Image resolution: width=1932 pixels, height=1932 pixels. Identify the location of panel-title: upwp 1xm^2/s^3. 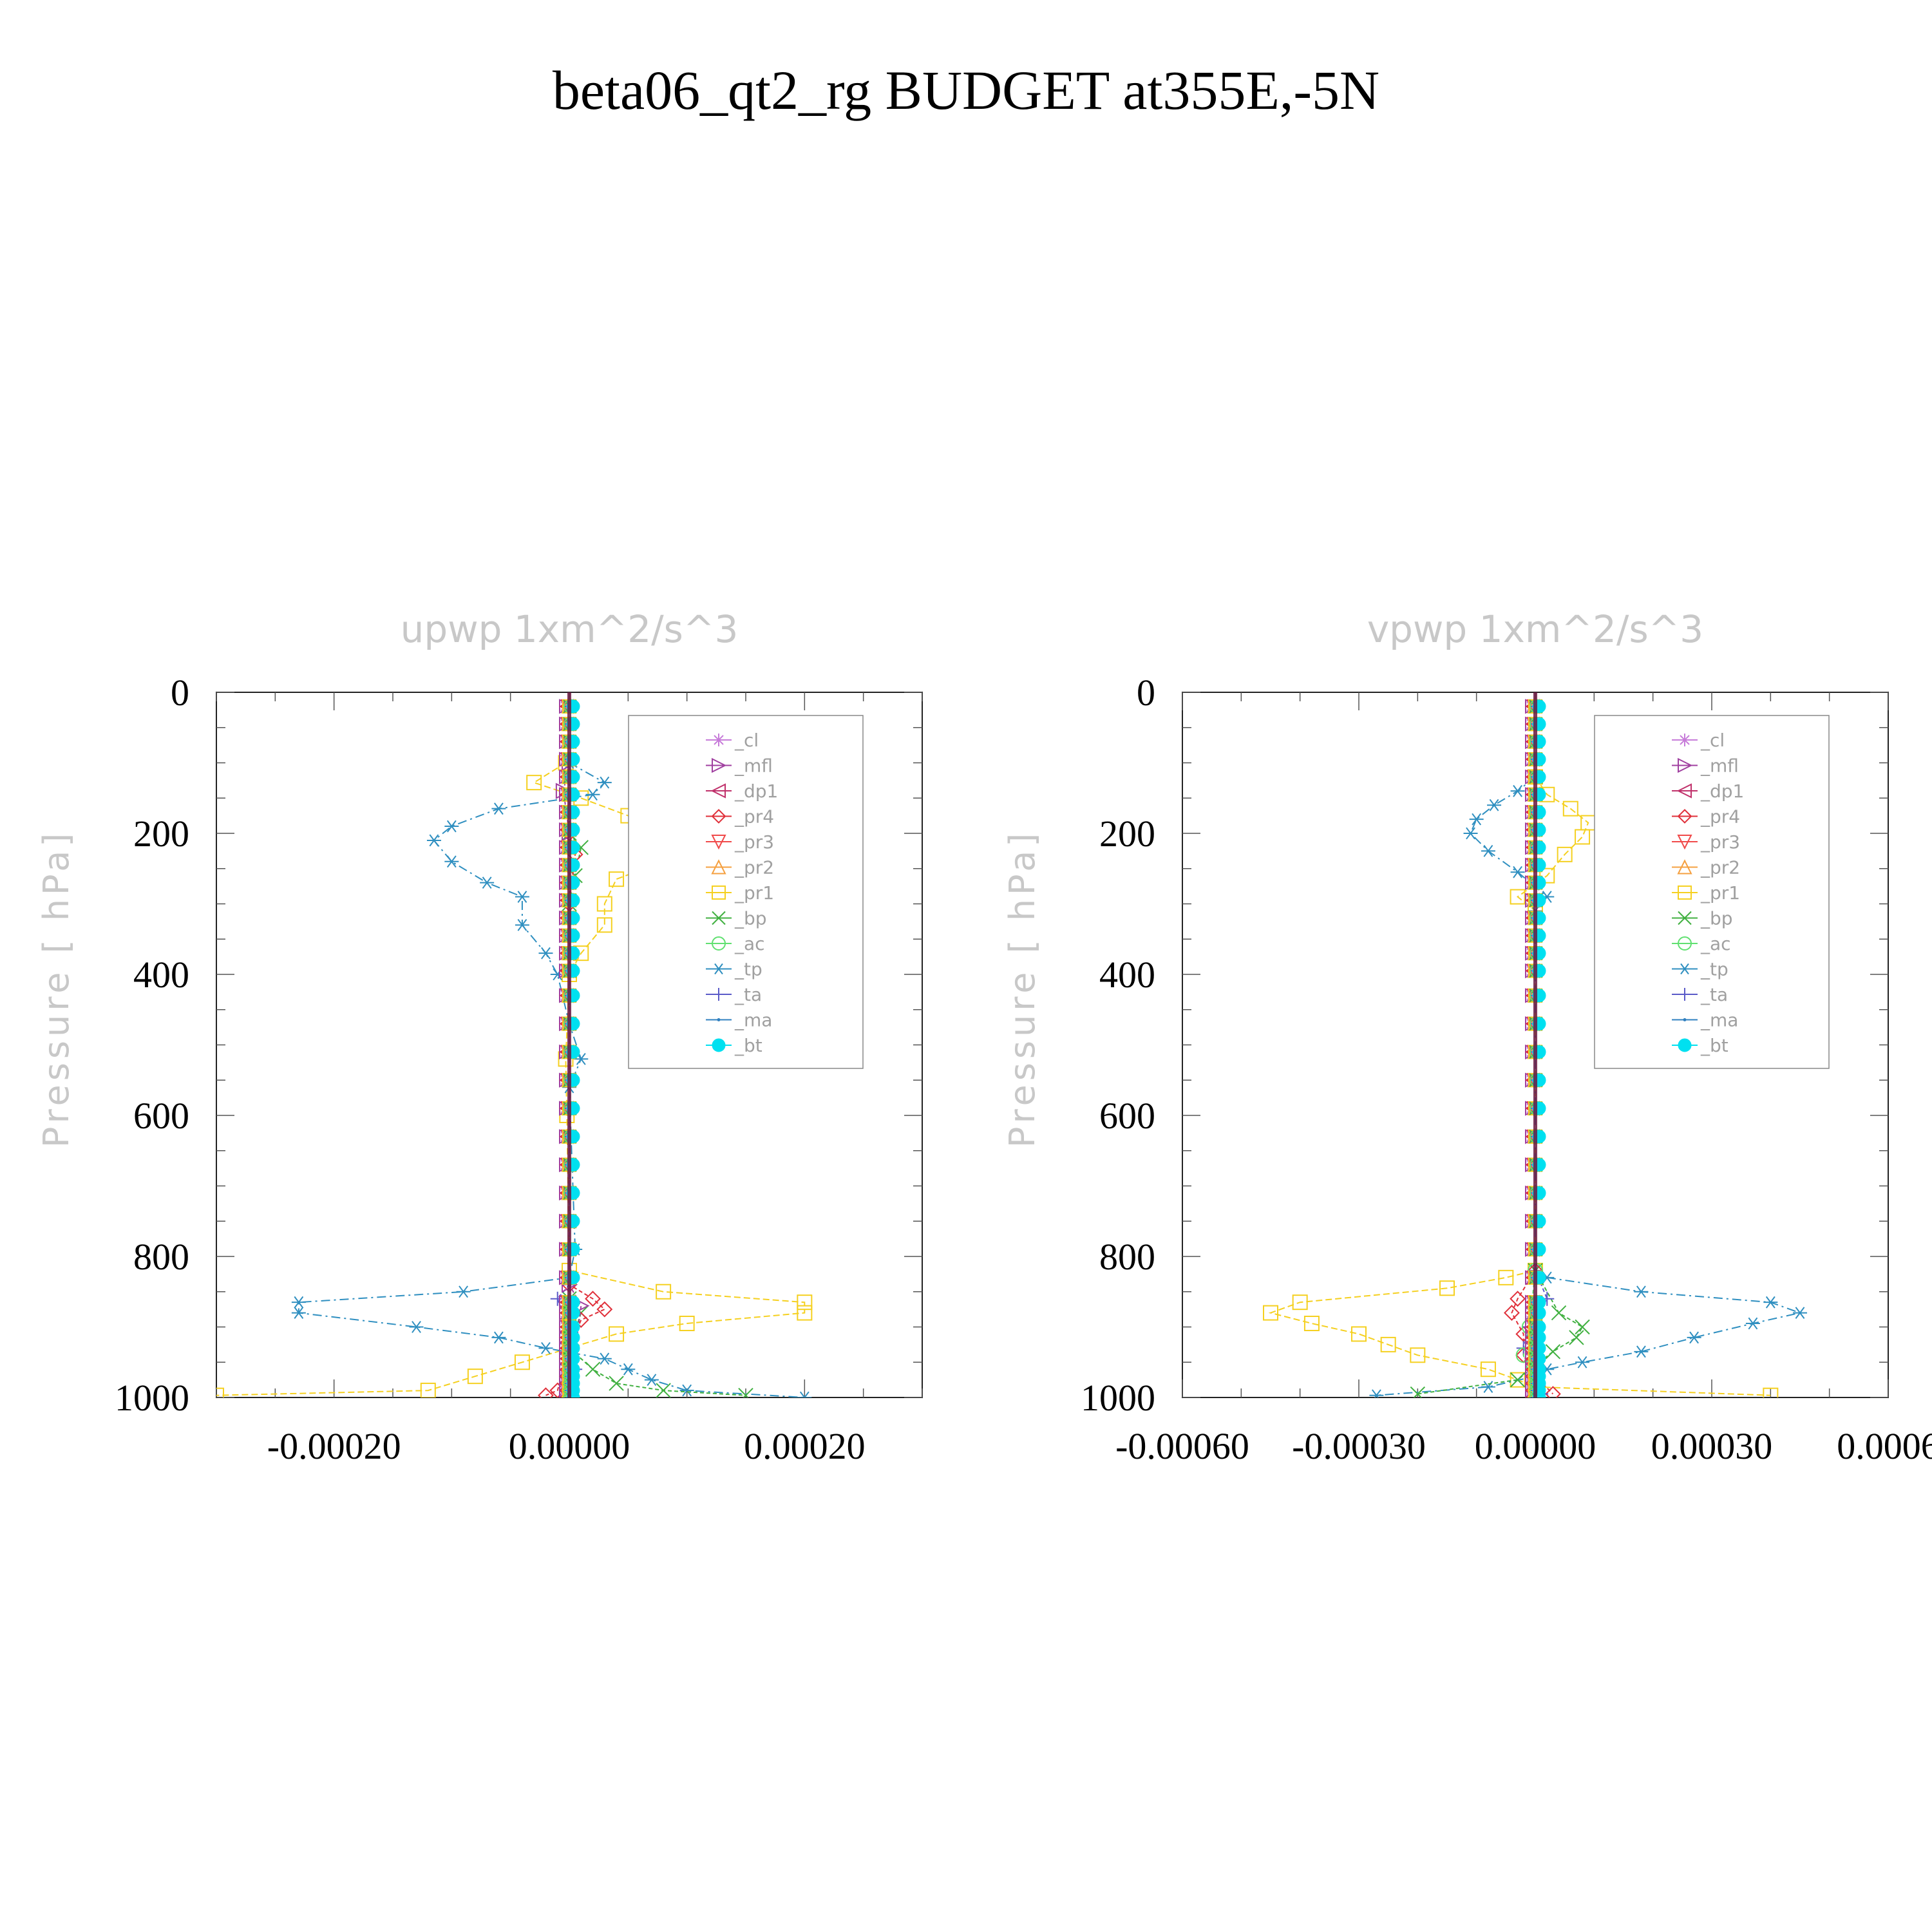
(570, 629).